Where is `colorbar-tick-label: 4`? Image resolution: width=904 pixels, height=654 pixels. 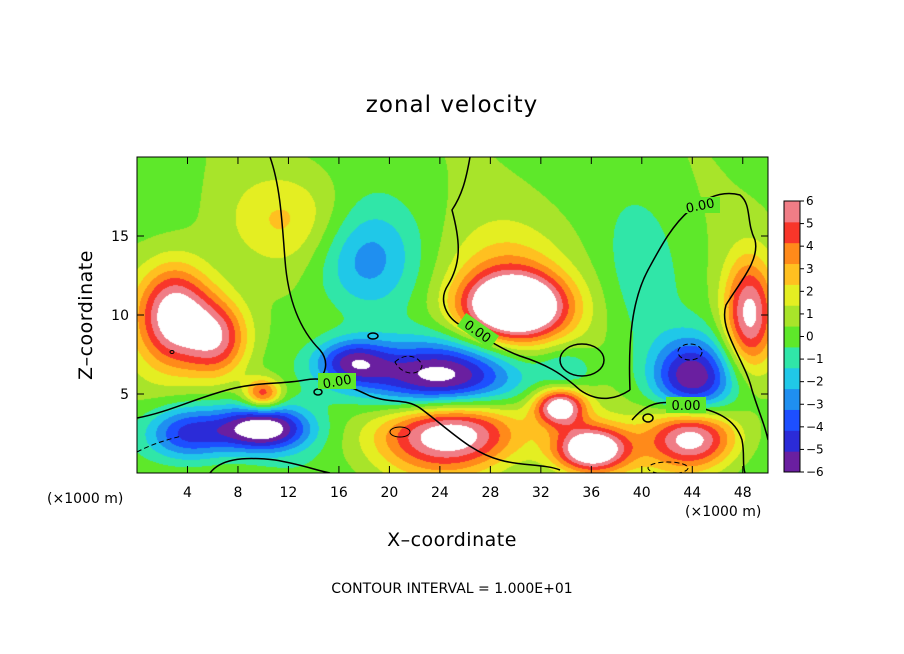
colorbar-tick-label: 4 is located at coordinates (810, 246).